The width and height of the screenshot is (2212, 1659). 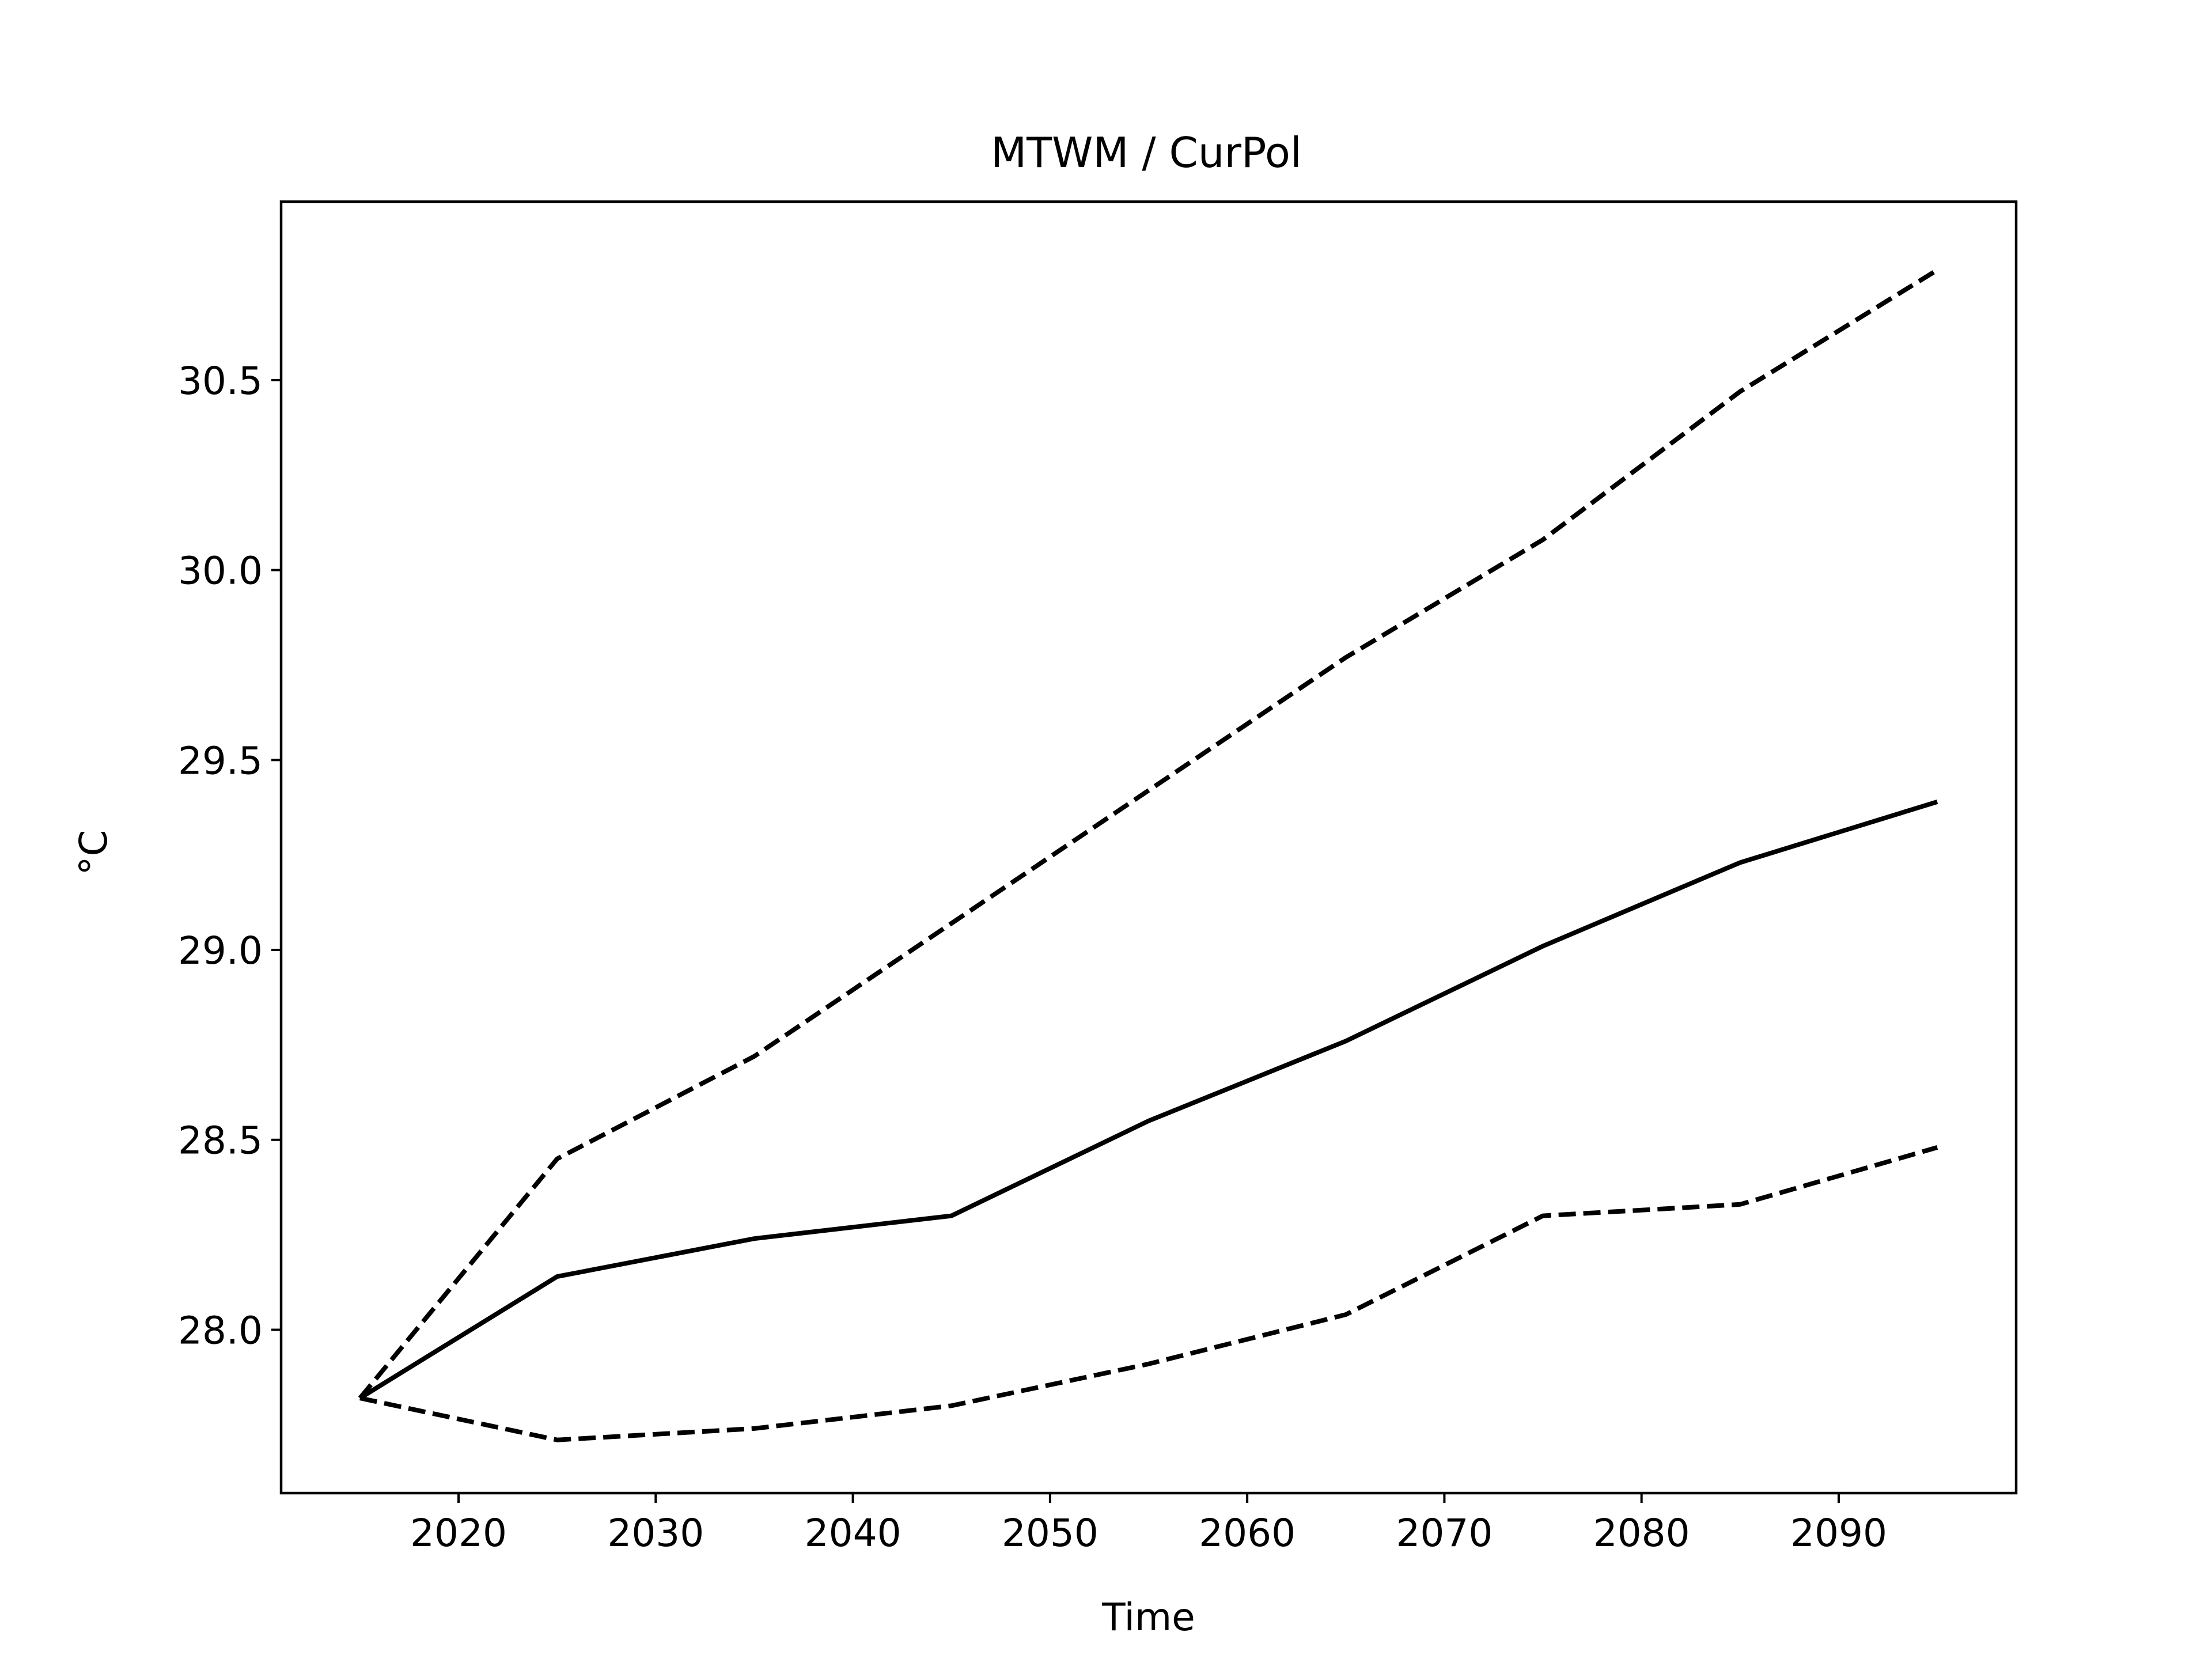 I want to click on y-tick-label: 29.0, so click(x=220, y=951).